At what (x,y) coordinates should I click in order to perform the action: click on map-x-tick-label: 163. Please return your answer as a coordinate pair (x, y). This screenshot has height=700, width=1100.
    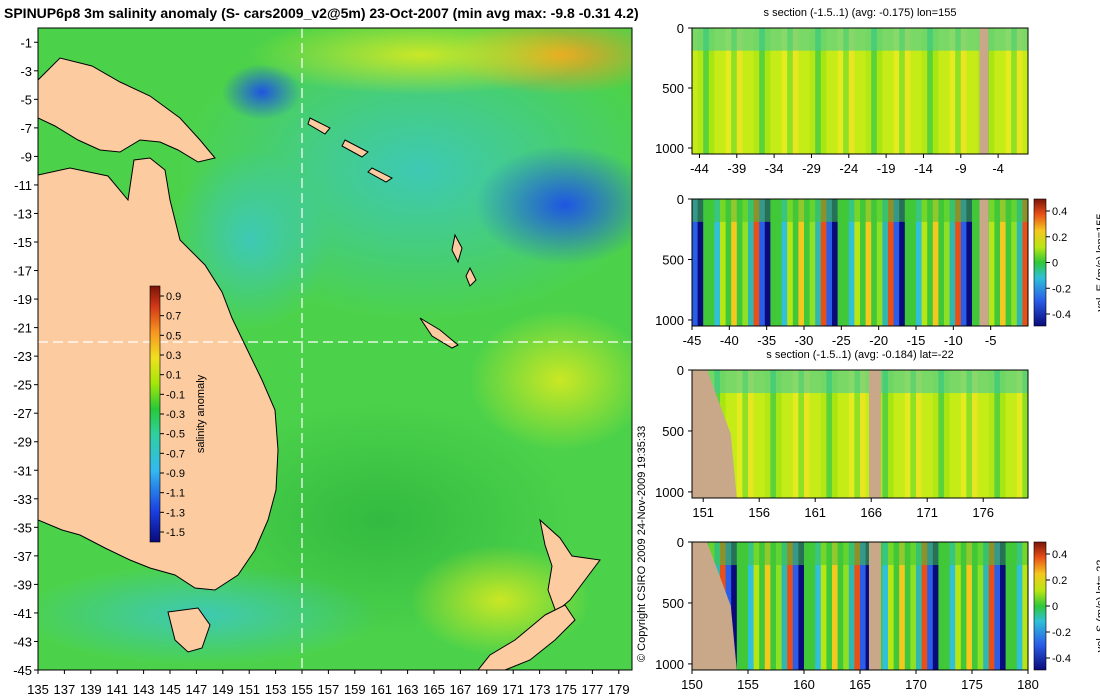
    Looking at the image, I should click on (408, 689).